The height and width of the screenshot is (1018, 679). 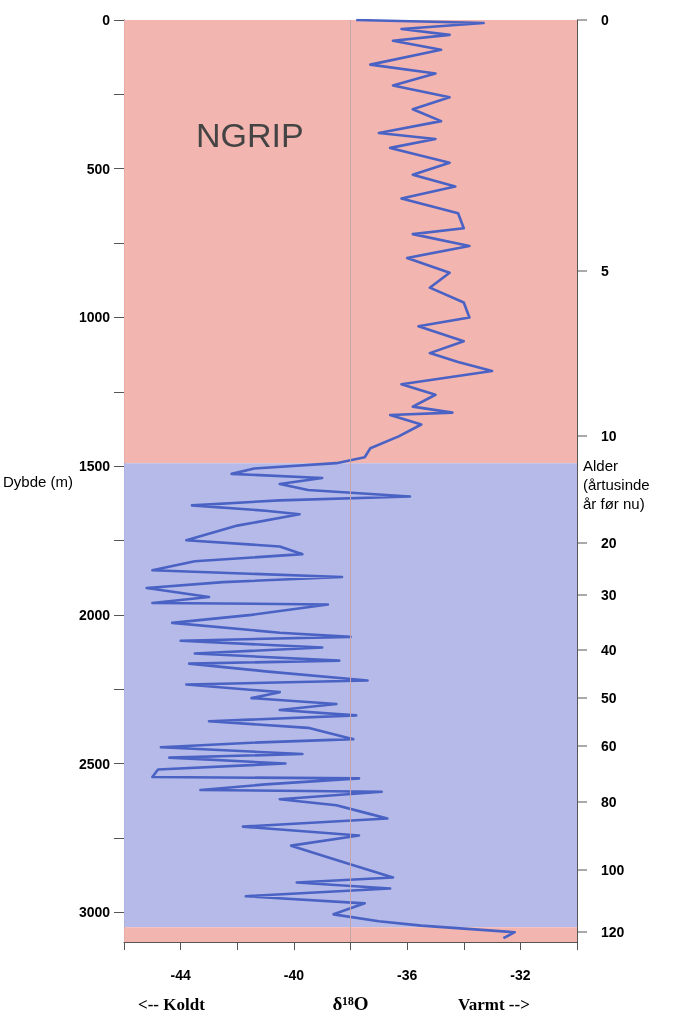 I want to click on text: Alder (årtusinde år før nu), so click(x=616, y=484).